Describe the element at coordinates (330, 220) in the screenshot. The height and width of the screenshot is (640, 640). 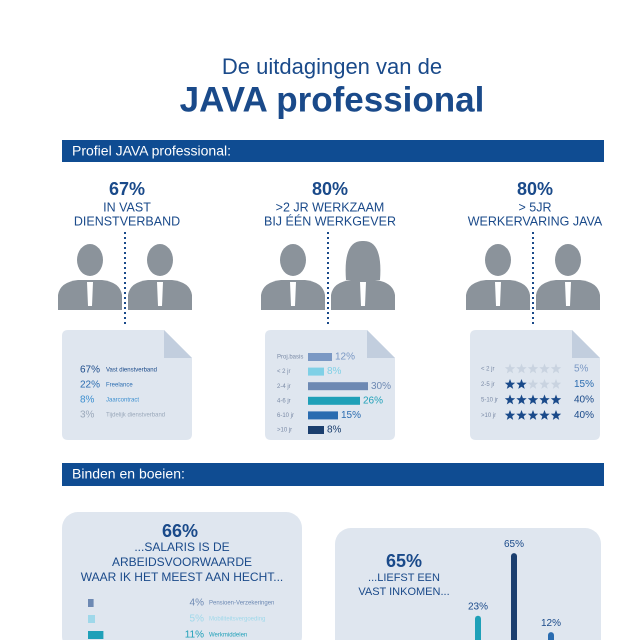
I see `stat-caption: BIJ ÉÉN WERKGEVER` at that location.